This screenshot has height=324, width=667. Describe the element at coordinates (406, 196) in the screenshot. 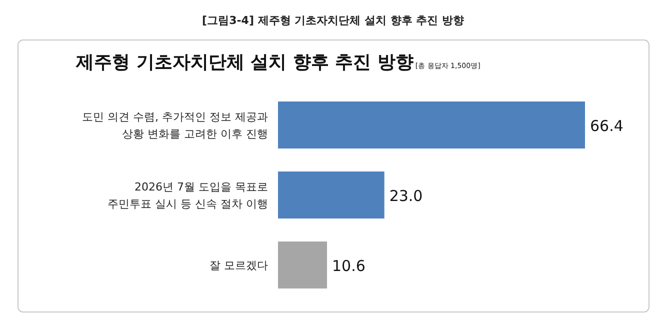

I see `data-label: 23.0` at that location.